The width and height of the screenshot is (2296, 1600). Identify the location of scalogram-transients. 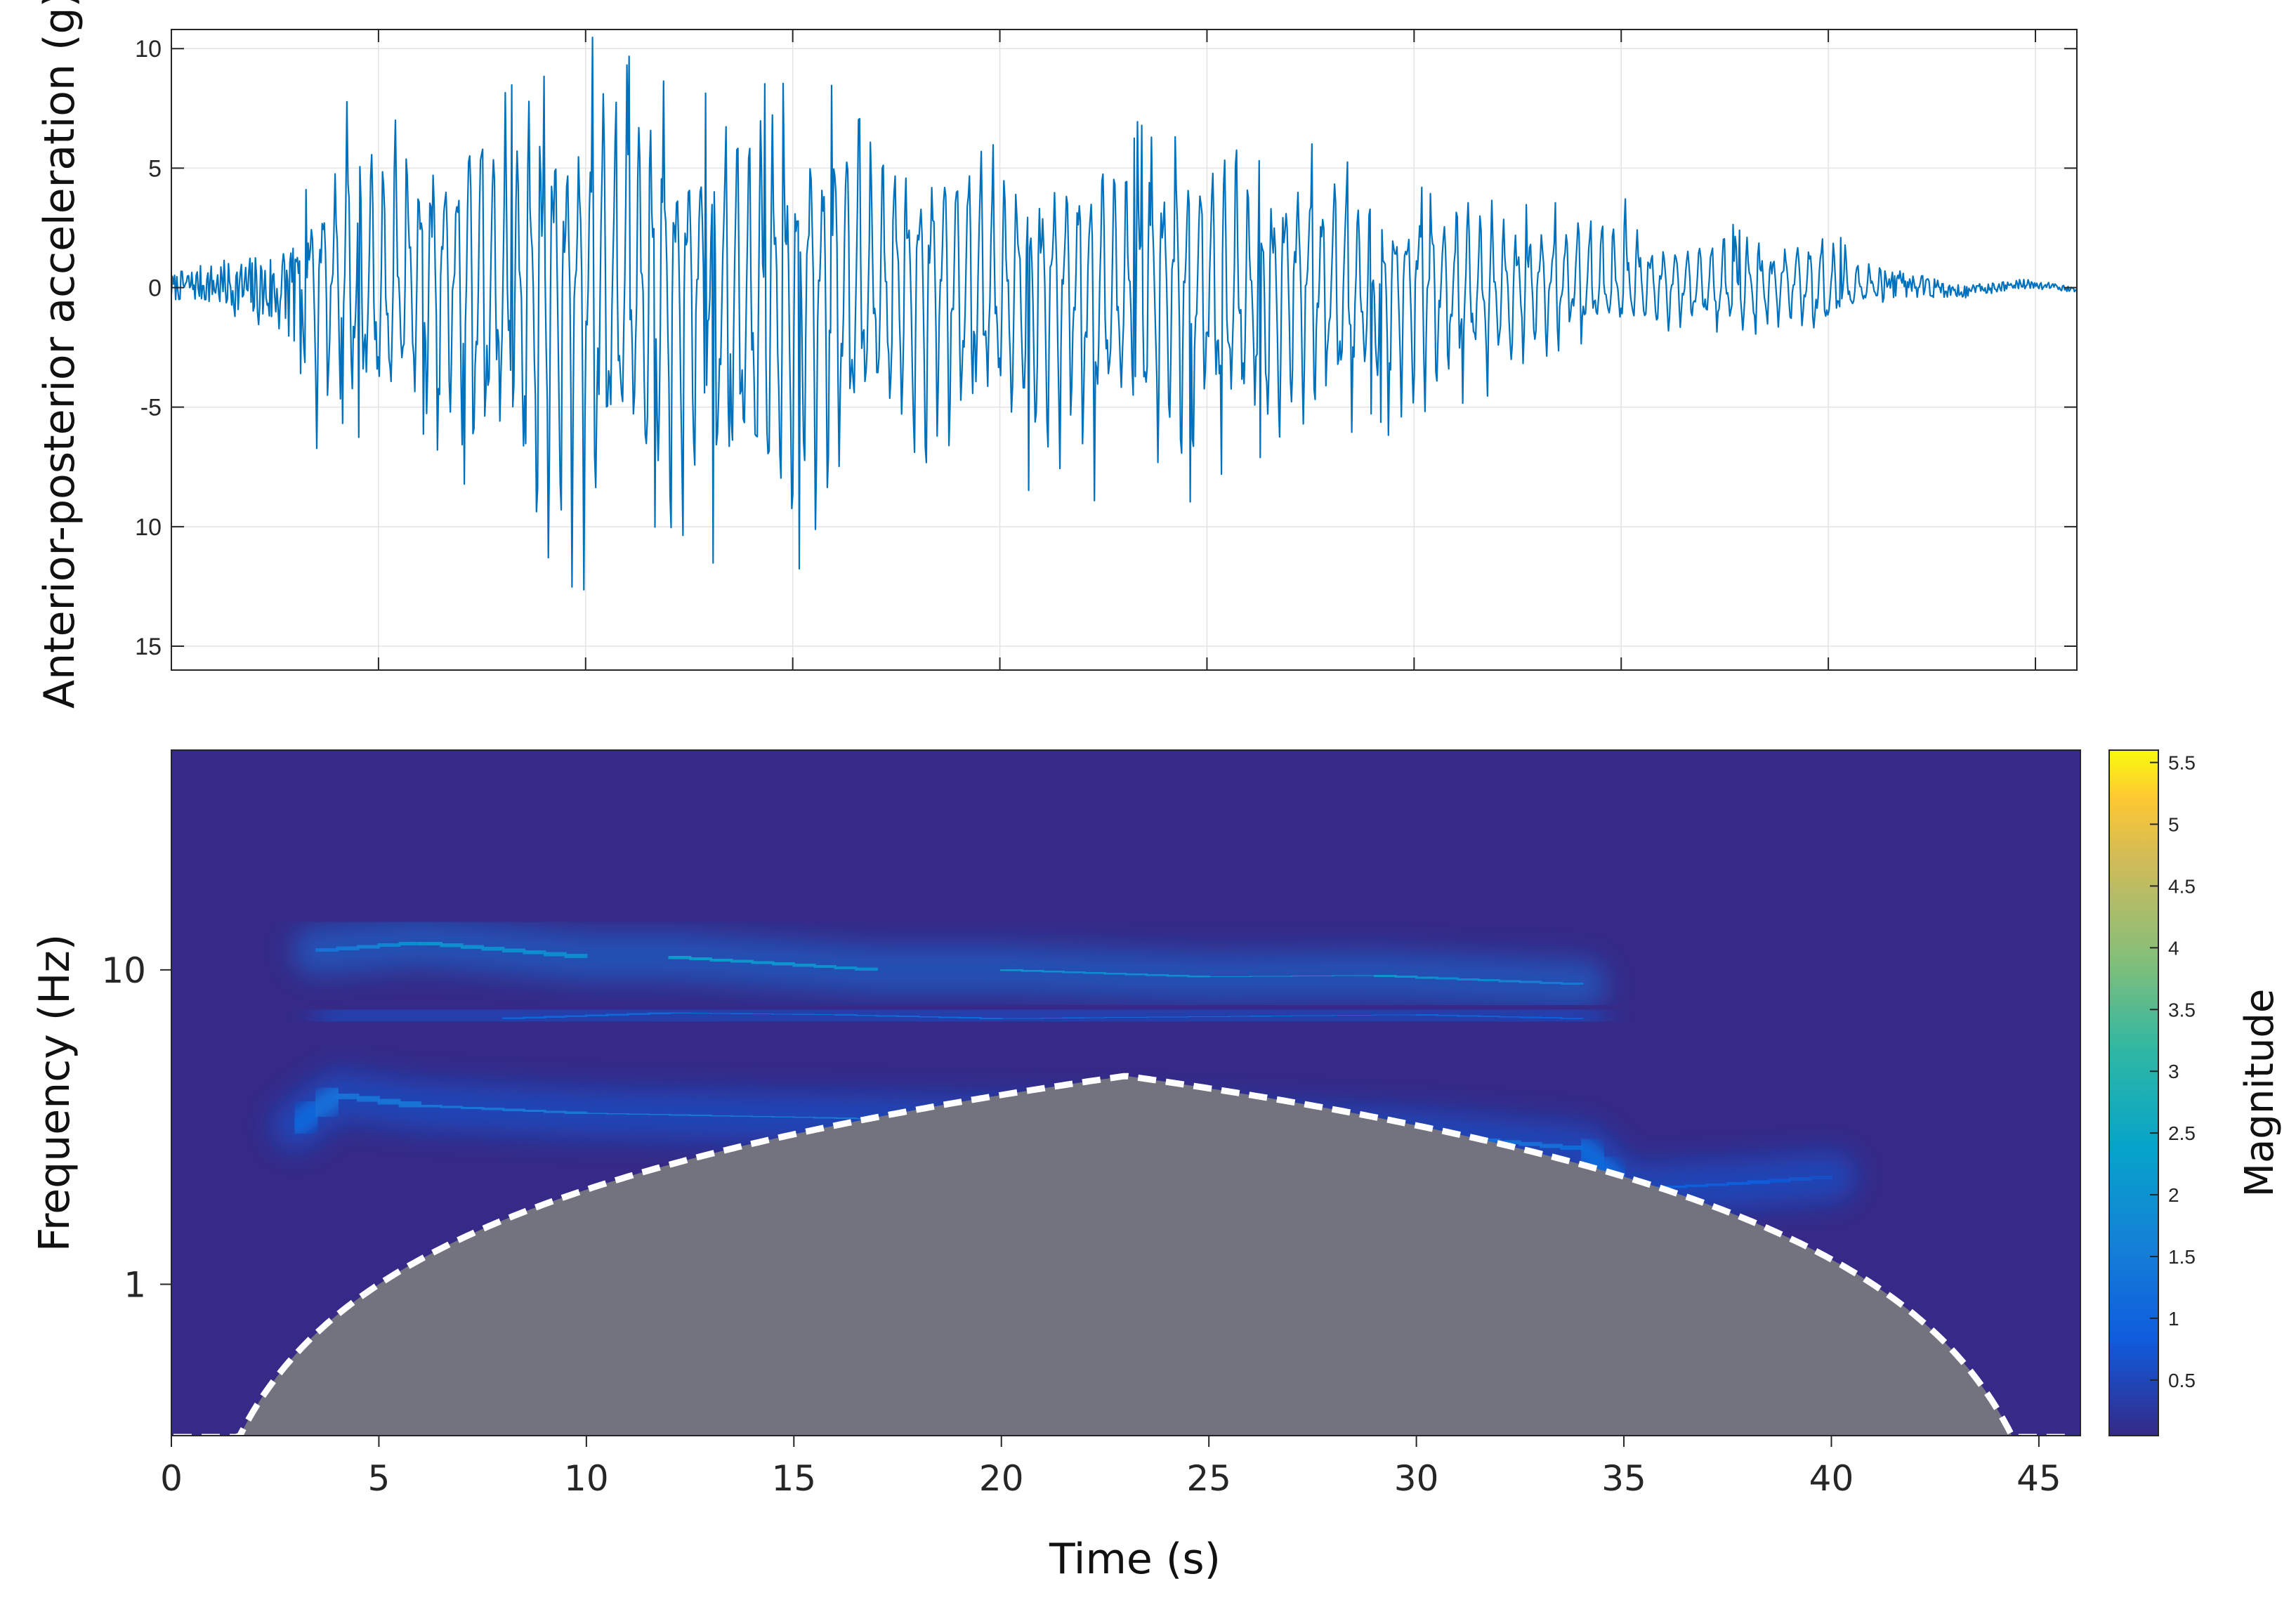
(957, 842).